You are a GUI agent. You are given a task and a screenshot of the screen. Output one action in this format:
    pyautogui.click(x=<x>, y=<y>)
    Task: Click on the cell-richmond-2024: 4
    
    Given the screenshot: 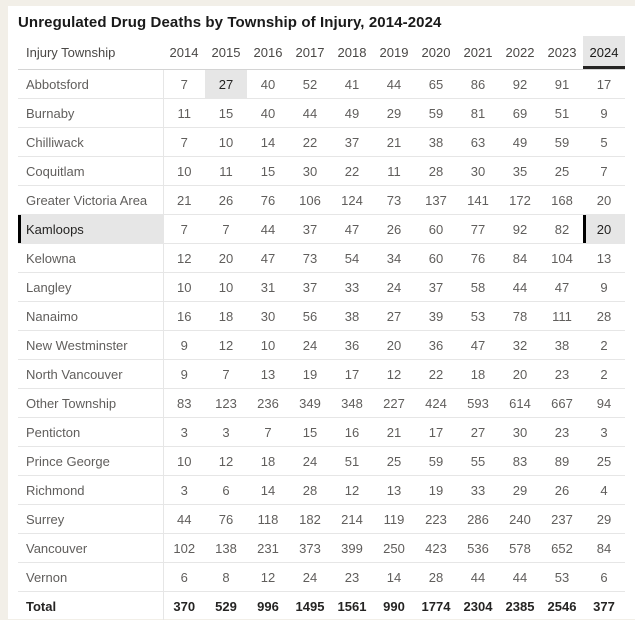 What is the action you would take?
    pyautogui.click(x=604, y=490)
    